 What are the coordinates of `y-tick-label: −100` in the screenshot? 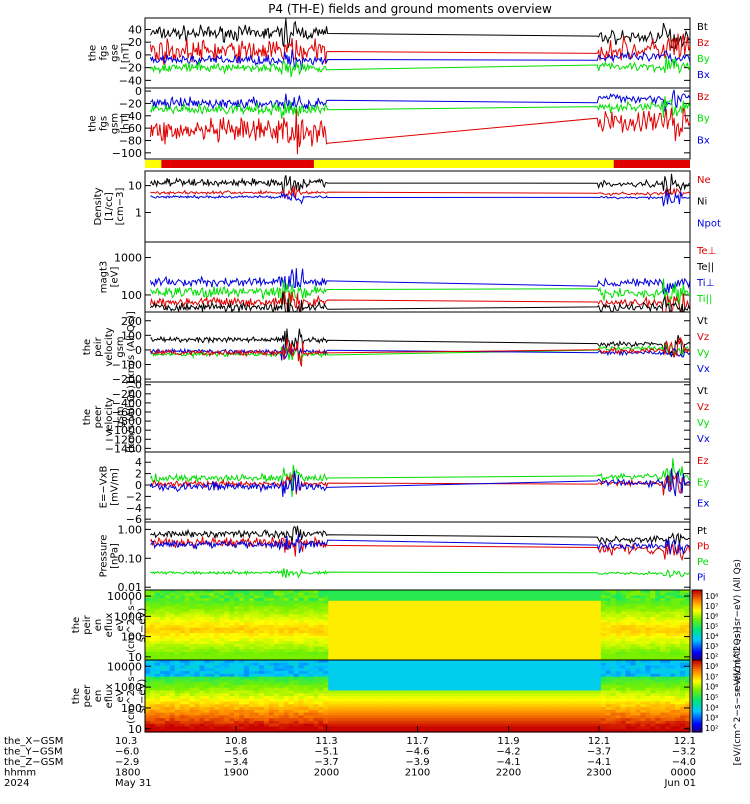 It's located at (127, 153).